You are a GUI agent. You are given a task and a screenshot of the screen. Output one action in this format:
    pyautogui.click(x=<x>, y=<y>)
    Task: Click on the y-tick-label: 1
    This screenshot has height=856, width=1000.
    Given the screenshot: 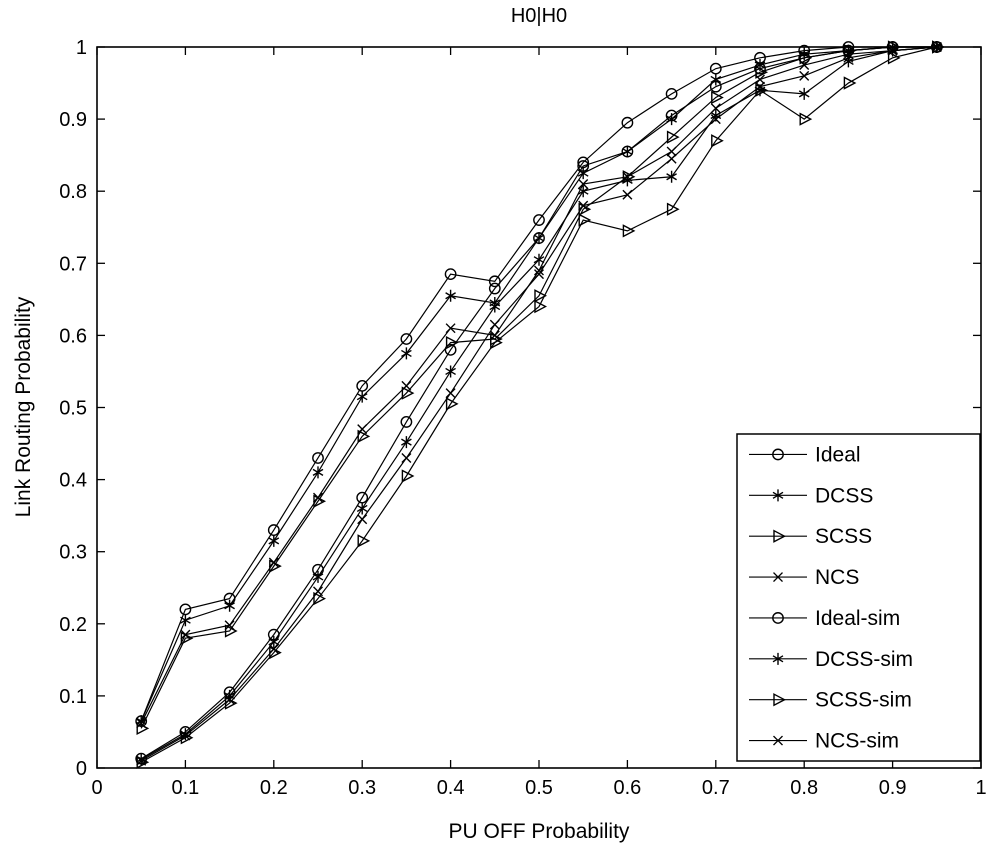 What is the action you would take?
    pyautogui.click(x=81, y=48)
    